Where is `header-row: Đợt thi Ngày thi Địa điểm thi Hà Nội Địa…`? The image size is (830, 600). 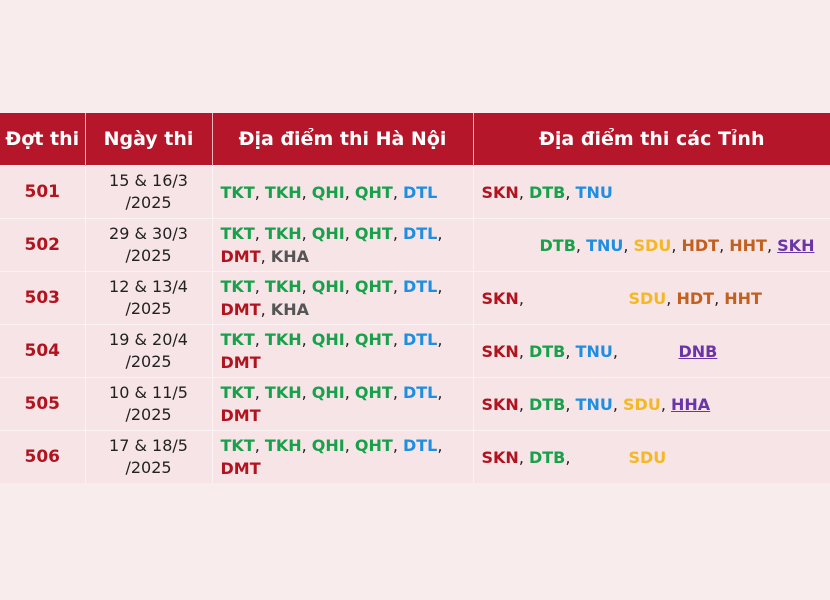 header-row: Đợt thi Ngày thi Địa điểm thi Hà Nội Địa… is located at coordinates (415, 139).